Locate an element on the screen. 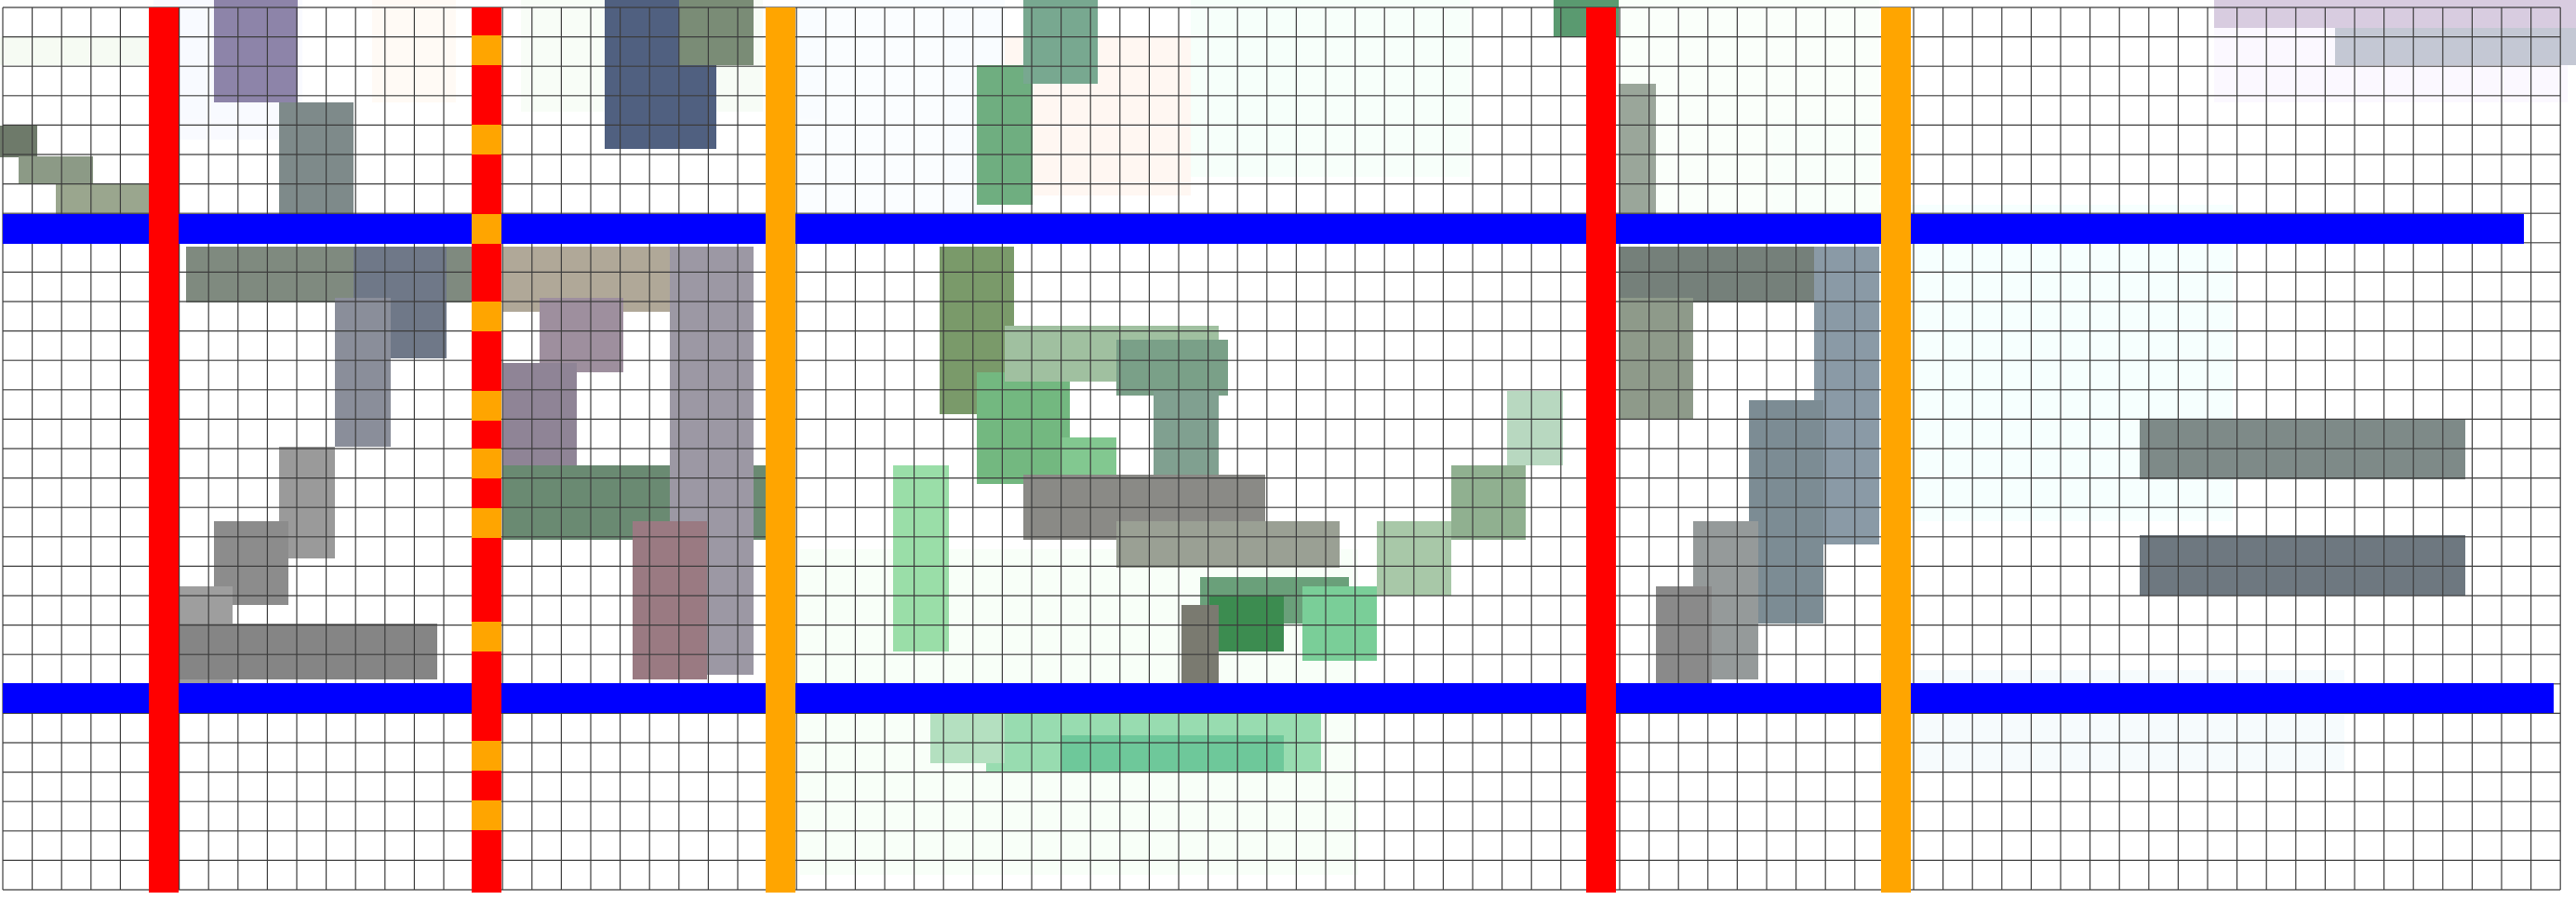  guide-blue-top is located at coordinates (1263, 229).